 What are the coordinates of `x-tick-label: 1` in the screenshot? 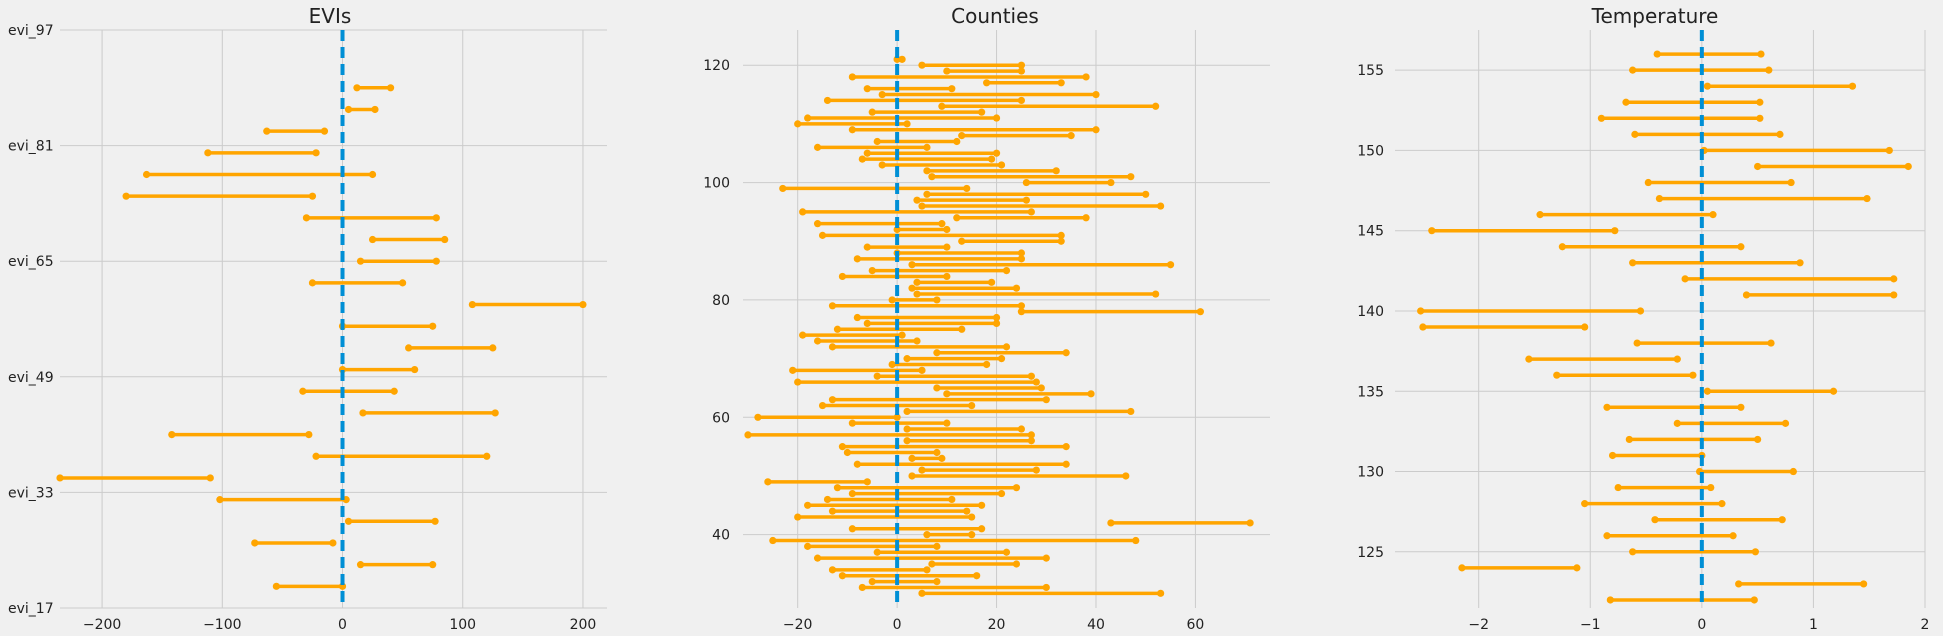 It's located at (1813, 625).